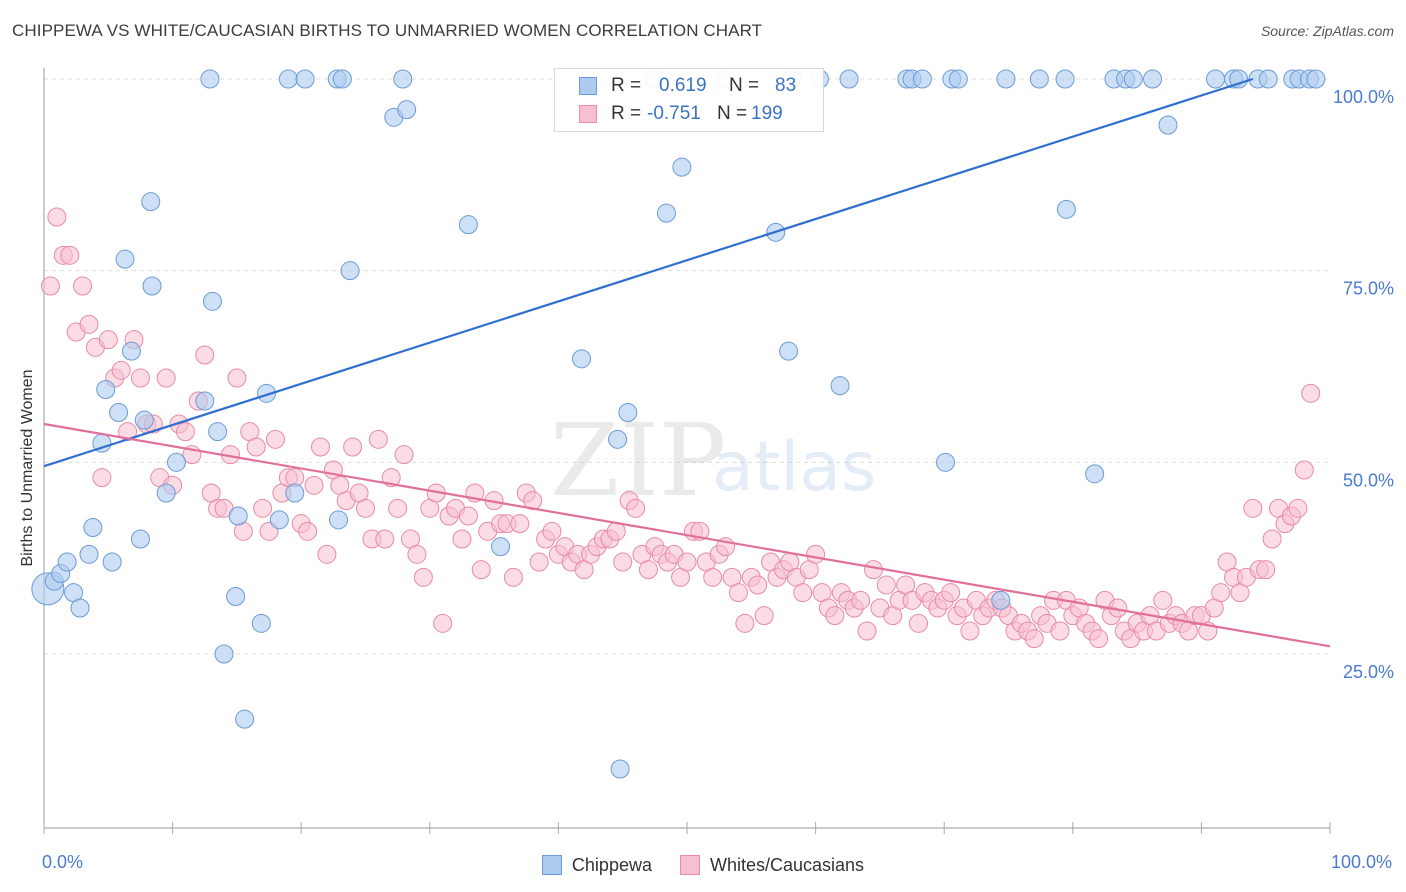  What do you see at coordinates (713, 460) in the screenshot?
I see `watermark: ZIP atlas` at bounding box center [713, 460].